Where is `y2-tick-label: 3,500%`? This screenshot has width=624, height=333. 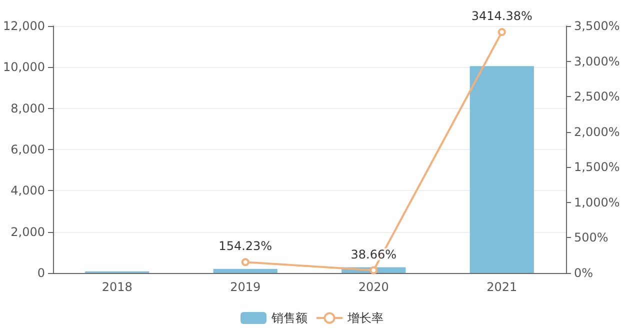 y2-tick-label: 3,500% is located at coordinates (597, 26).